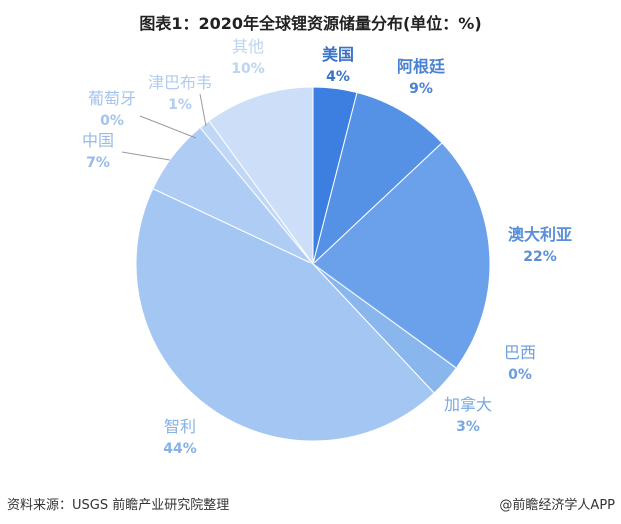  I want to click on slice-value-label: 4%, so click(338, 77).